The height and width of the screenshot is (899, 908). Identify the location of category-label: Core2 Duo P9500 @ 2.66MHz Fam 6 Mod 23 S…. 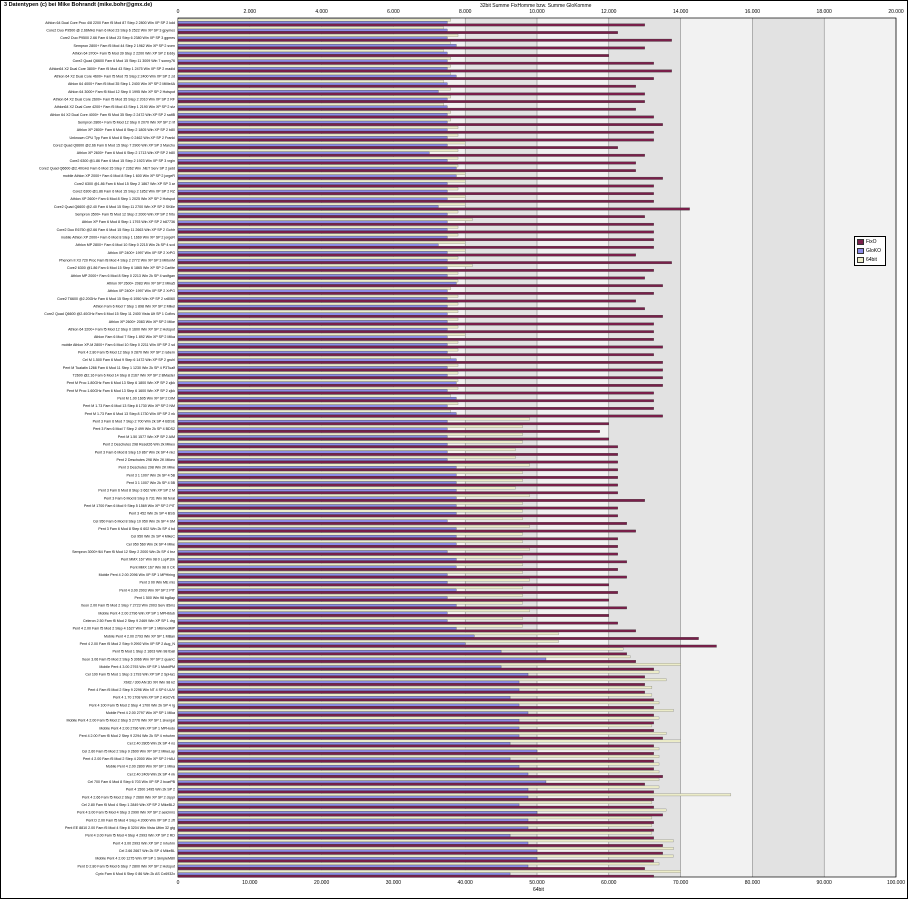
(110, 30).